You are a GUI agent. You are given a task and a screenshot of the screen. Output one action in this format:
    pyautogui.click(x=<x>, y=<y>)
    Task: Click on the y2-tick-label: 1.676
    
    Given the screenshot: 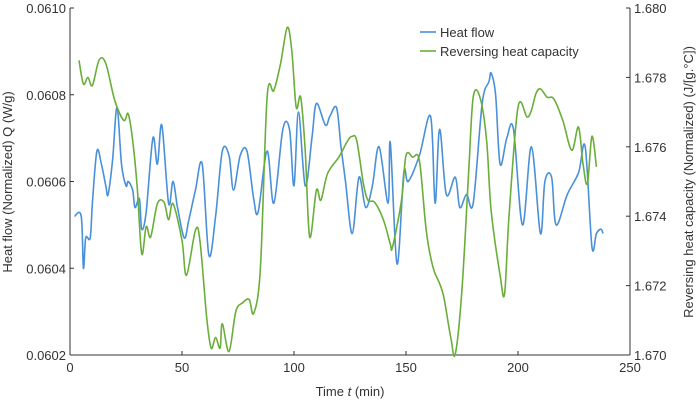 What is the action you would take?
    pyautogui.click(x=650, y=147)
    